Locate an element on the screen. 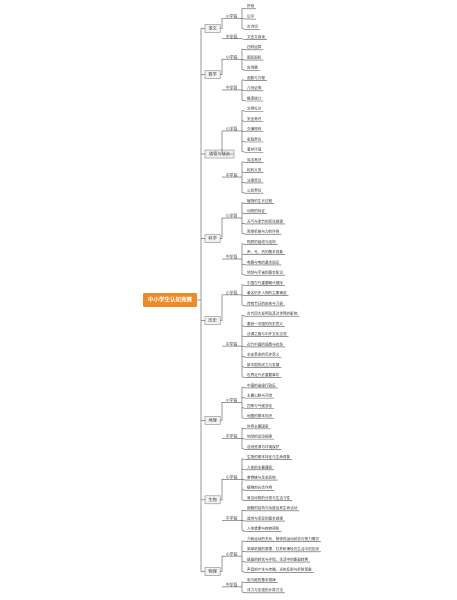 The width and height of the screenshot is (457, 600). leaf-label: 植物的光合作用 is located at coordinates (260, 487).